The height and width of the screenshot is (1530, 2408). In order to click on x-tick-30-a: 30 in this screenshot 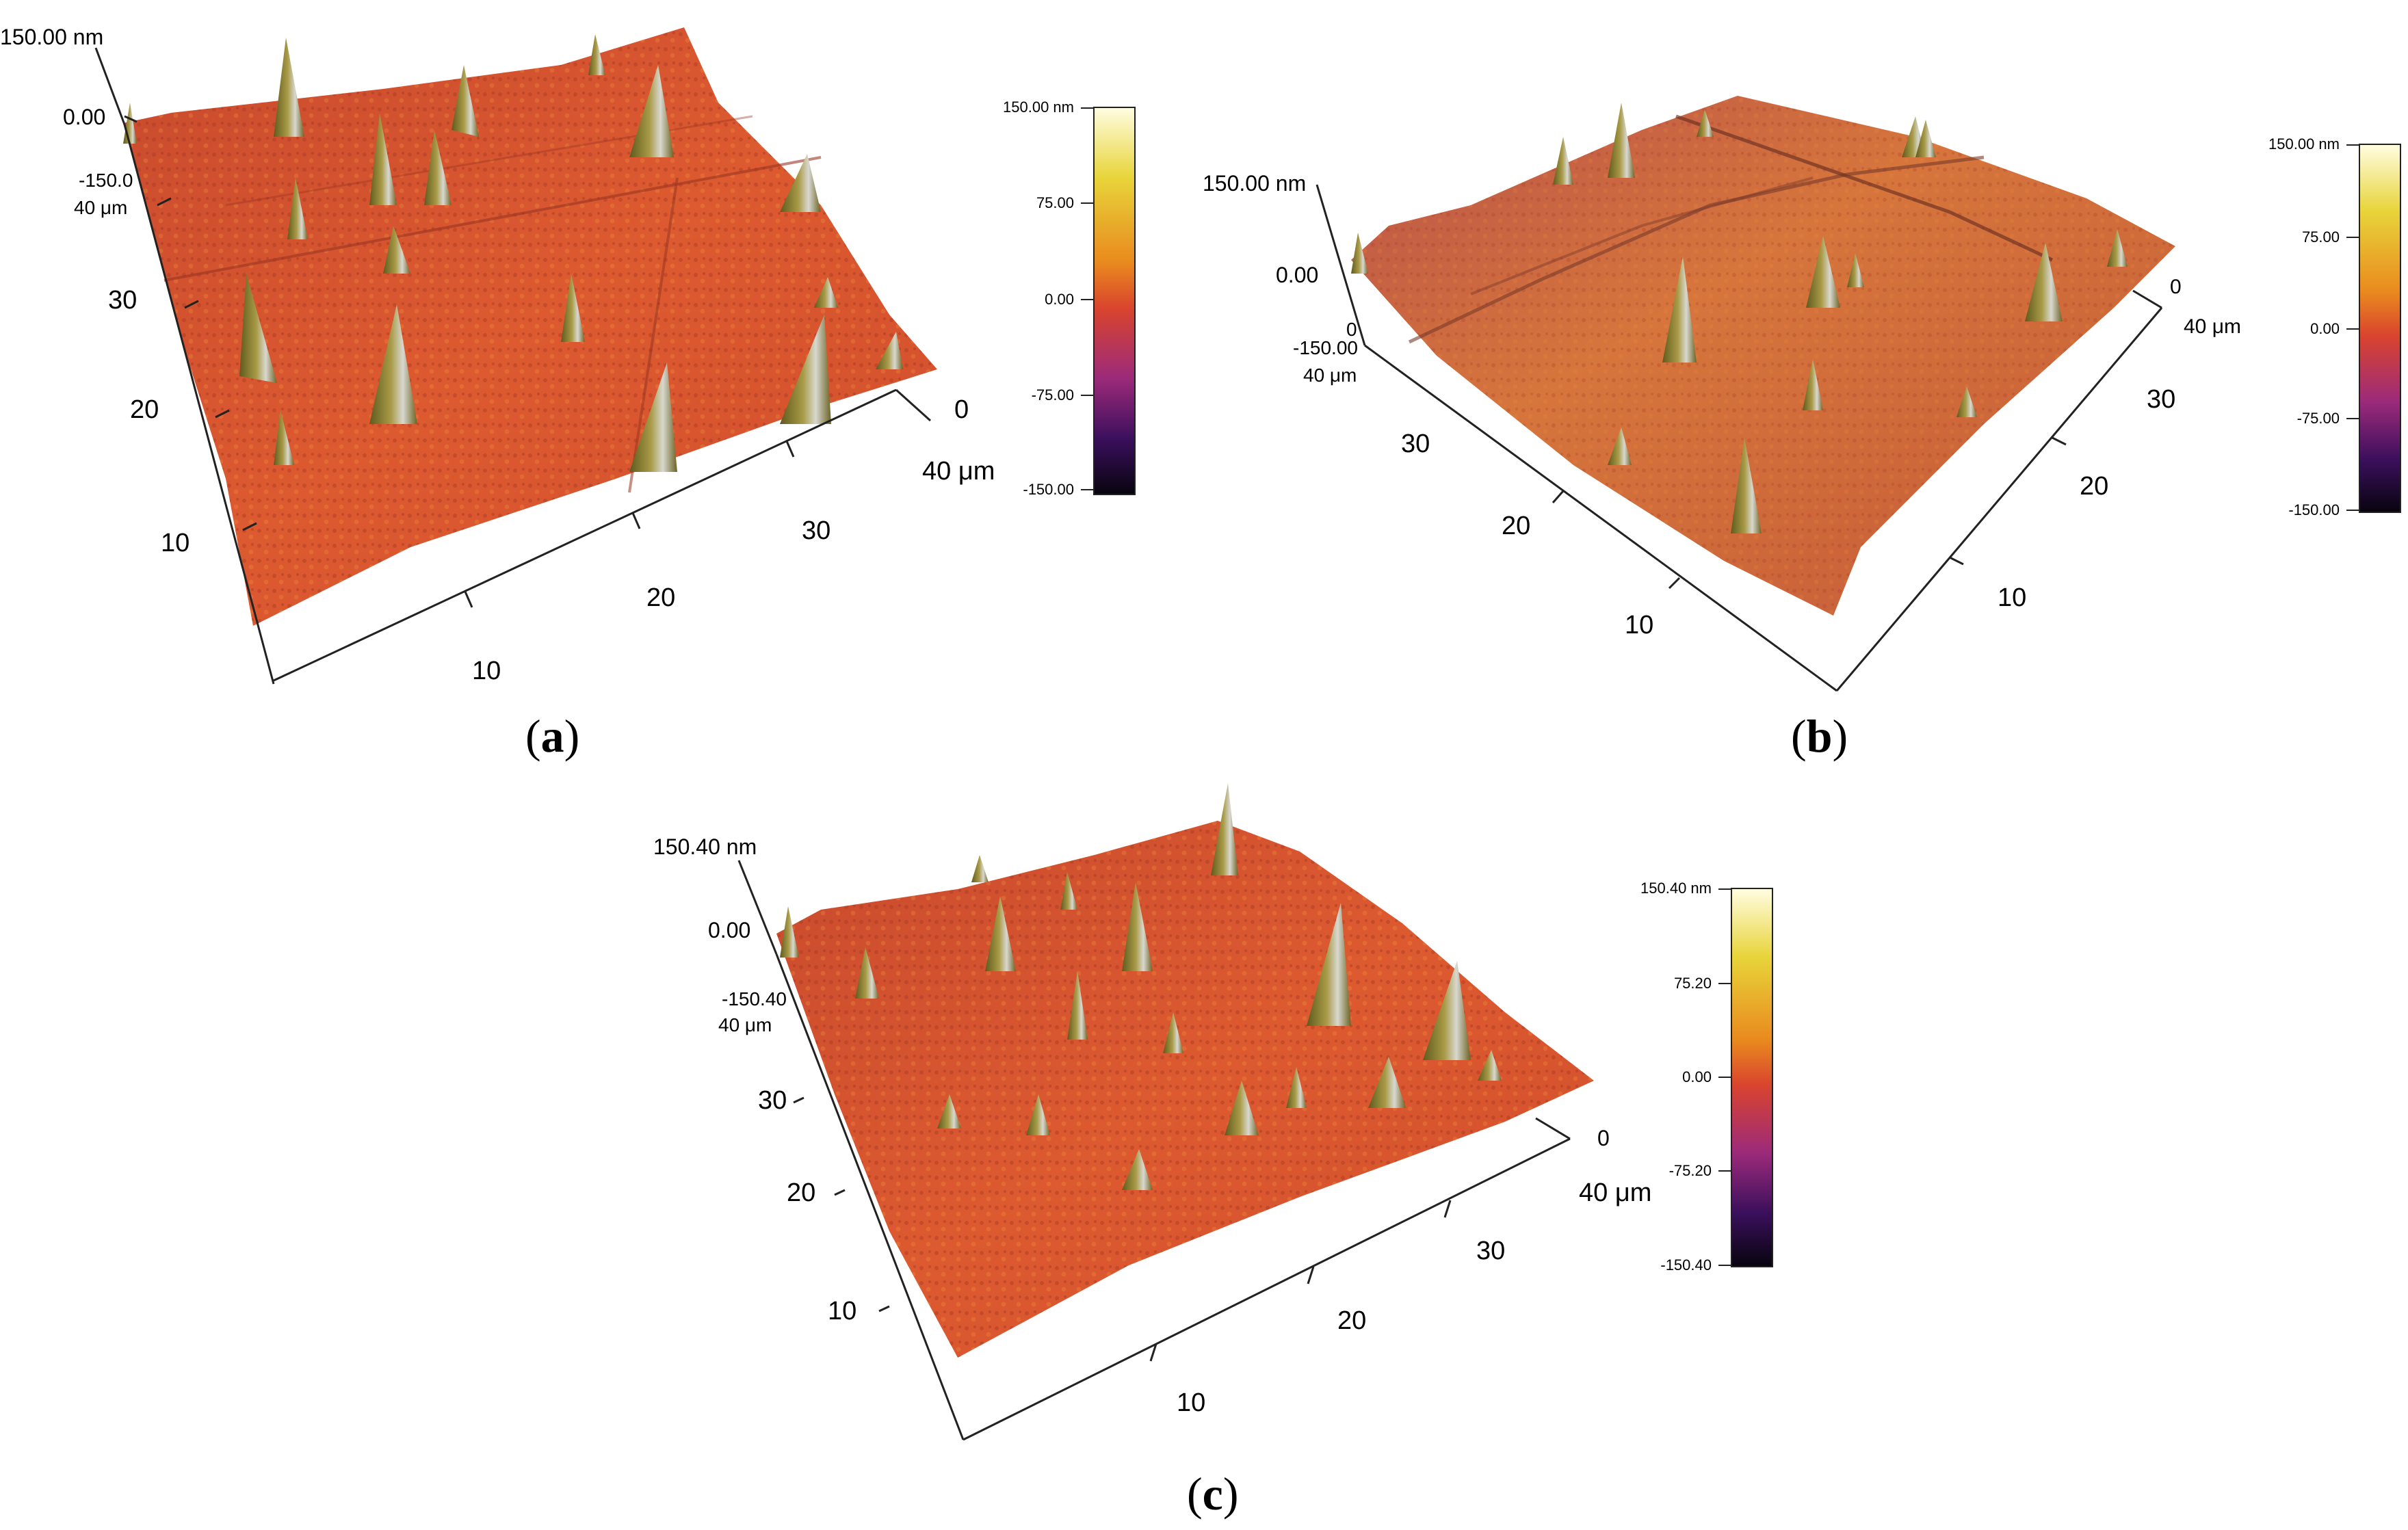, I will do `click(817, 530)`.